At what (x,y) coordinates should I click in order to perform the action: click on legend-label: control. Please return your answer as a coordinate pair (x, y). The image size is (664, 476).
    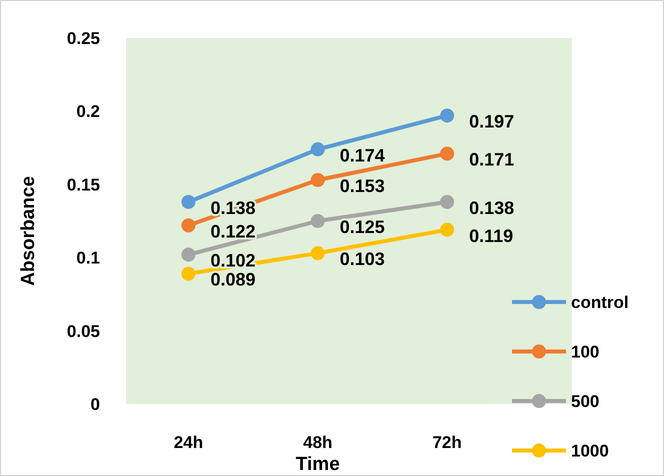
    Looking at the image, I should click on (600, 302).